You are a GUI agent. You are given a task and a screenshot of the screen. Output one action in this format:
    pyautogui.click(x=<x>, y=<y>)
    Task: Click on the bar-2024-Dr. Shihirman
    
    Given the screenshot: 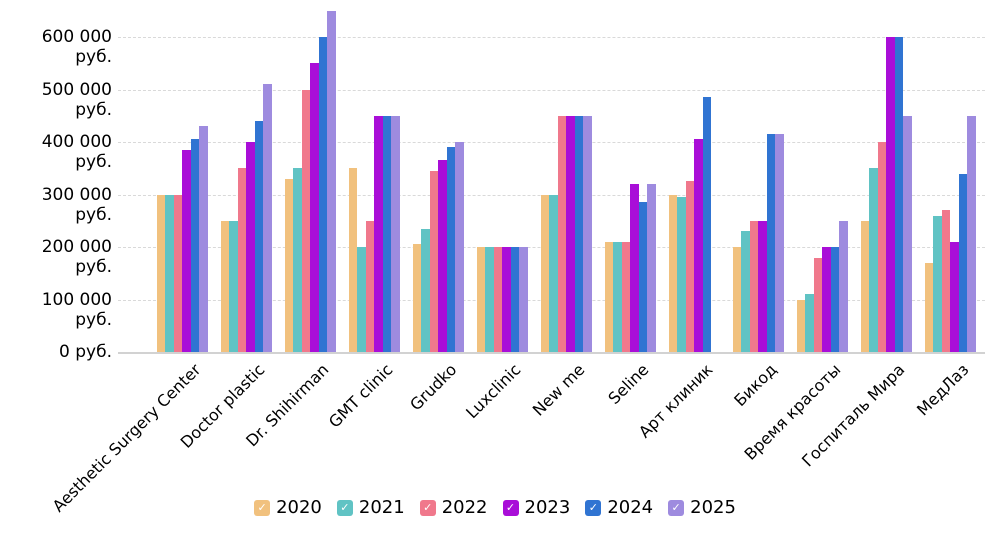 What is the action you would take?
    pyautogui.click(x=322, y=194)
    